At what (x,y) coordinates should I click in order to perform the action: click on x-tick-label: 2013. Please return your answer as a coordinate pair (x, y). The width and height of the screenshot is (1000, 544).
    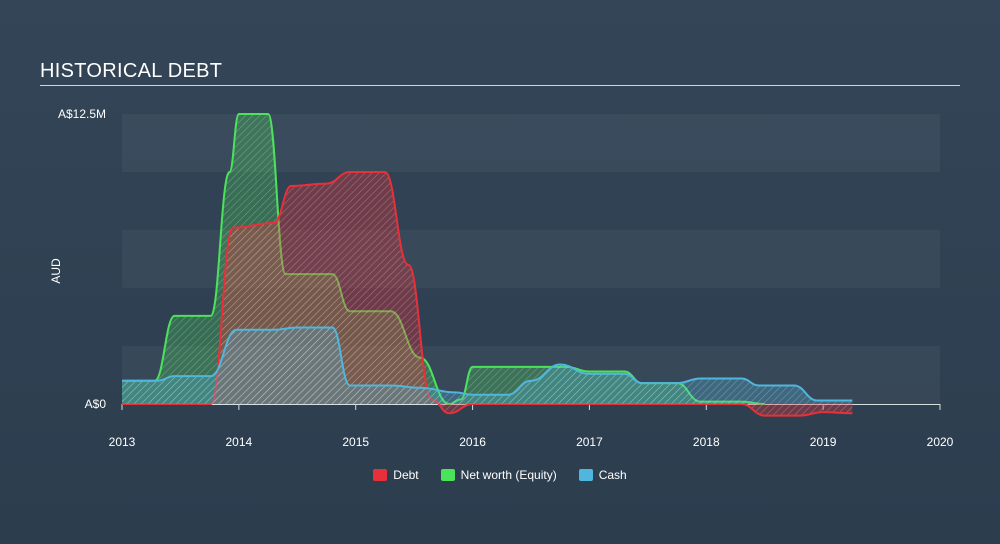
    Looking at the image, I should click on (122, 442).